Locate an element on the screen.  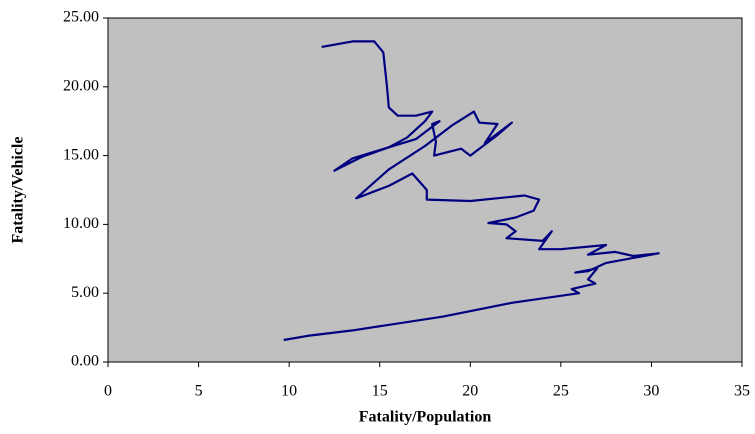
y-tick-label: 10.00 is located at coordinates (81, 223).